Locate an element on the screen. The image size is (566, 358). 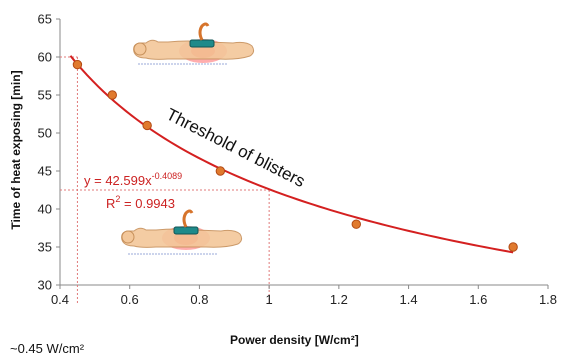
trend-equation: y = 42.599x-0.4089 is located at coordinates (133, 179).